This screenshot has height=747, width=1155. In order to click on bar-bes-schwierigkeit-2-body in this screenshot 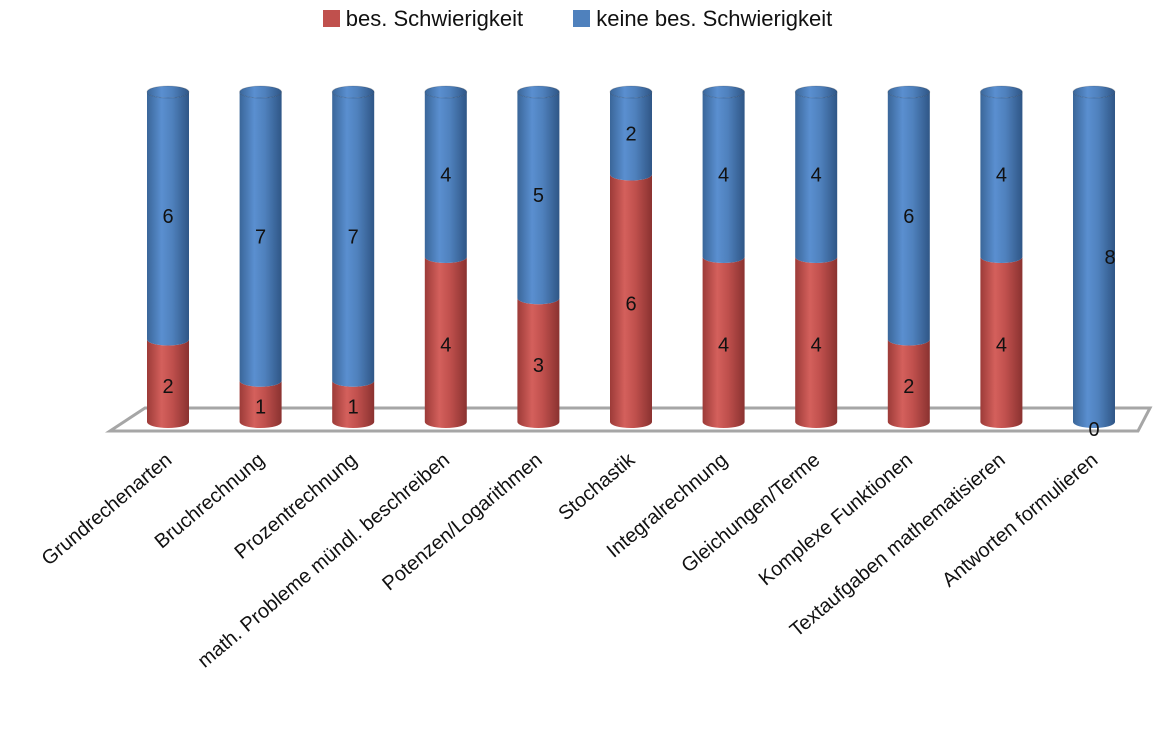, I will do `click(260, 404)`.